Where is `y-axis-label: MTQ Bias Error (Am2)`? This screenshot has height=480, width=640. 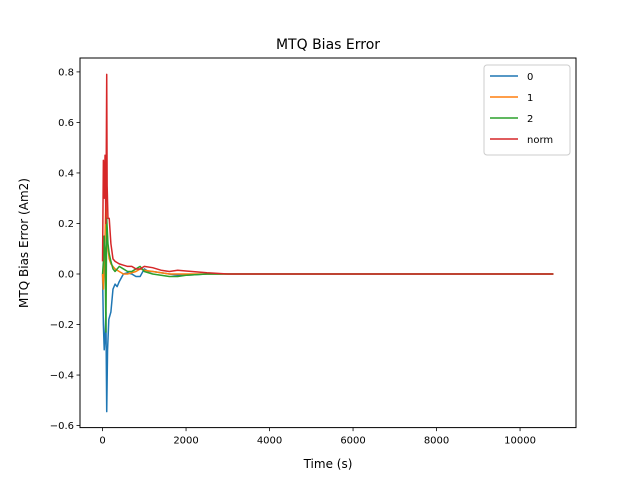 y-axis-label: MTQ Bias Error (Am2) is located at coordinates (24, 243).